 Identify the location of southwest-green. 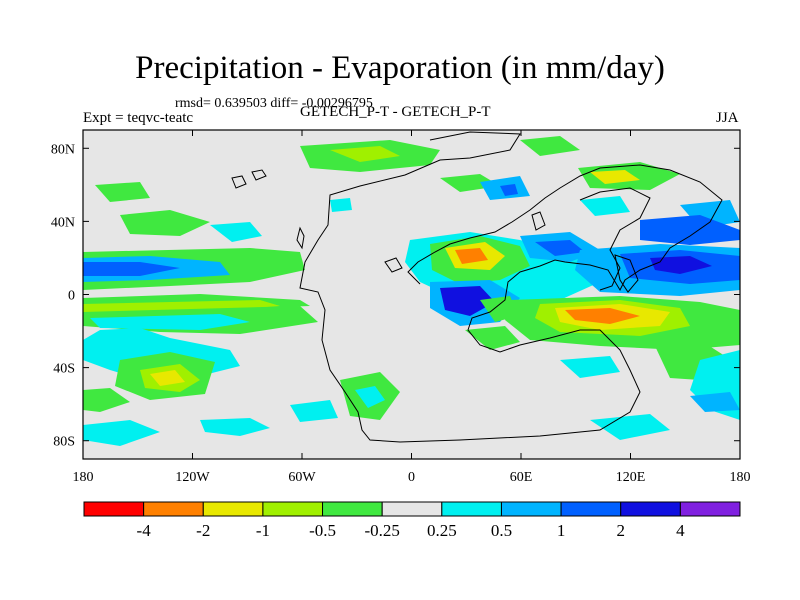
(106, 400).